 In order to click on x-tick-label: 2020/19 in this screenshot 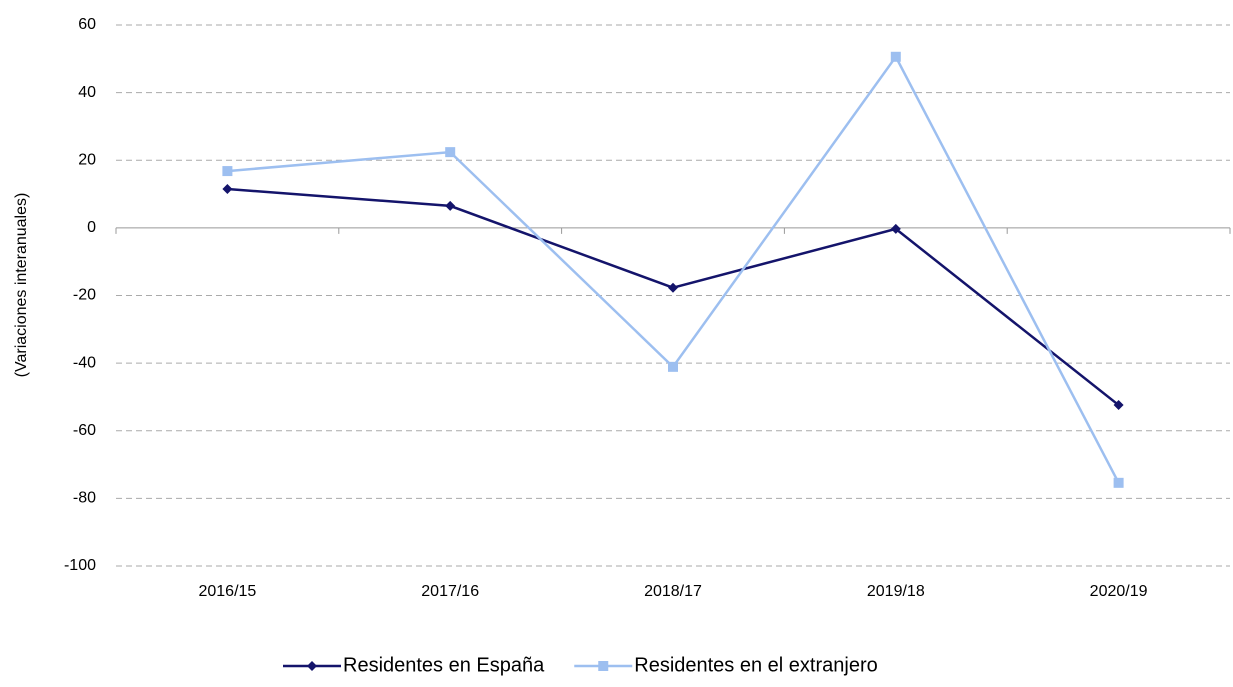, I will do `click(1119, 591)`.